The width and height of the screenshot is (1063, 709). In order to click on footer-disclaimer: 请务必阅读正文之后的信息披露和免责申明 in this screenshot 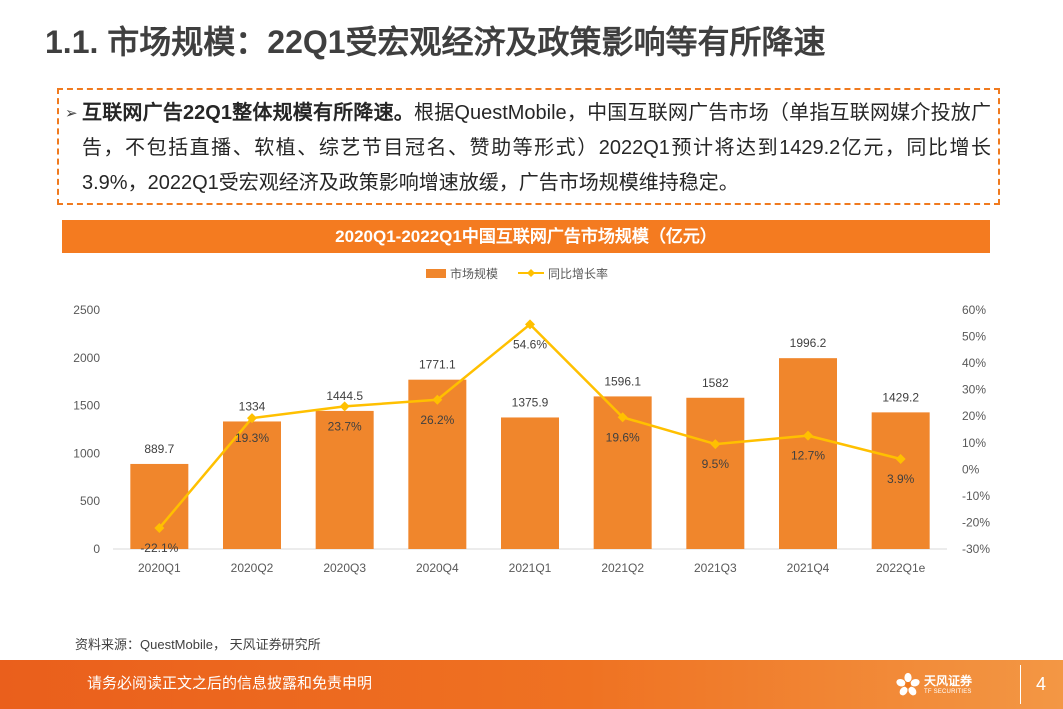, I will do `click(230, 683)`.